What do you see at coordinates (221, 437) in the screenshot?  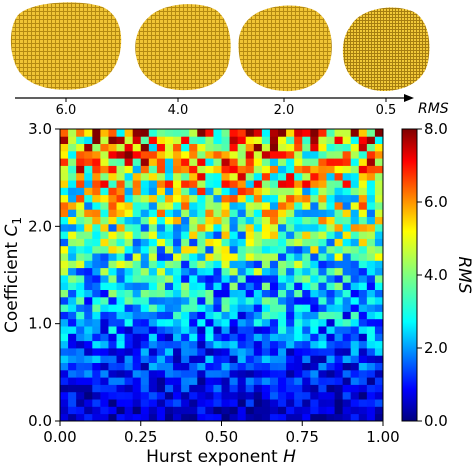 I see `x-tick-label: 0.50` at bounding box center [221, 437].